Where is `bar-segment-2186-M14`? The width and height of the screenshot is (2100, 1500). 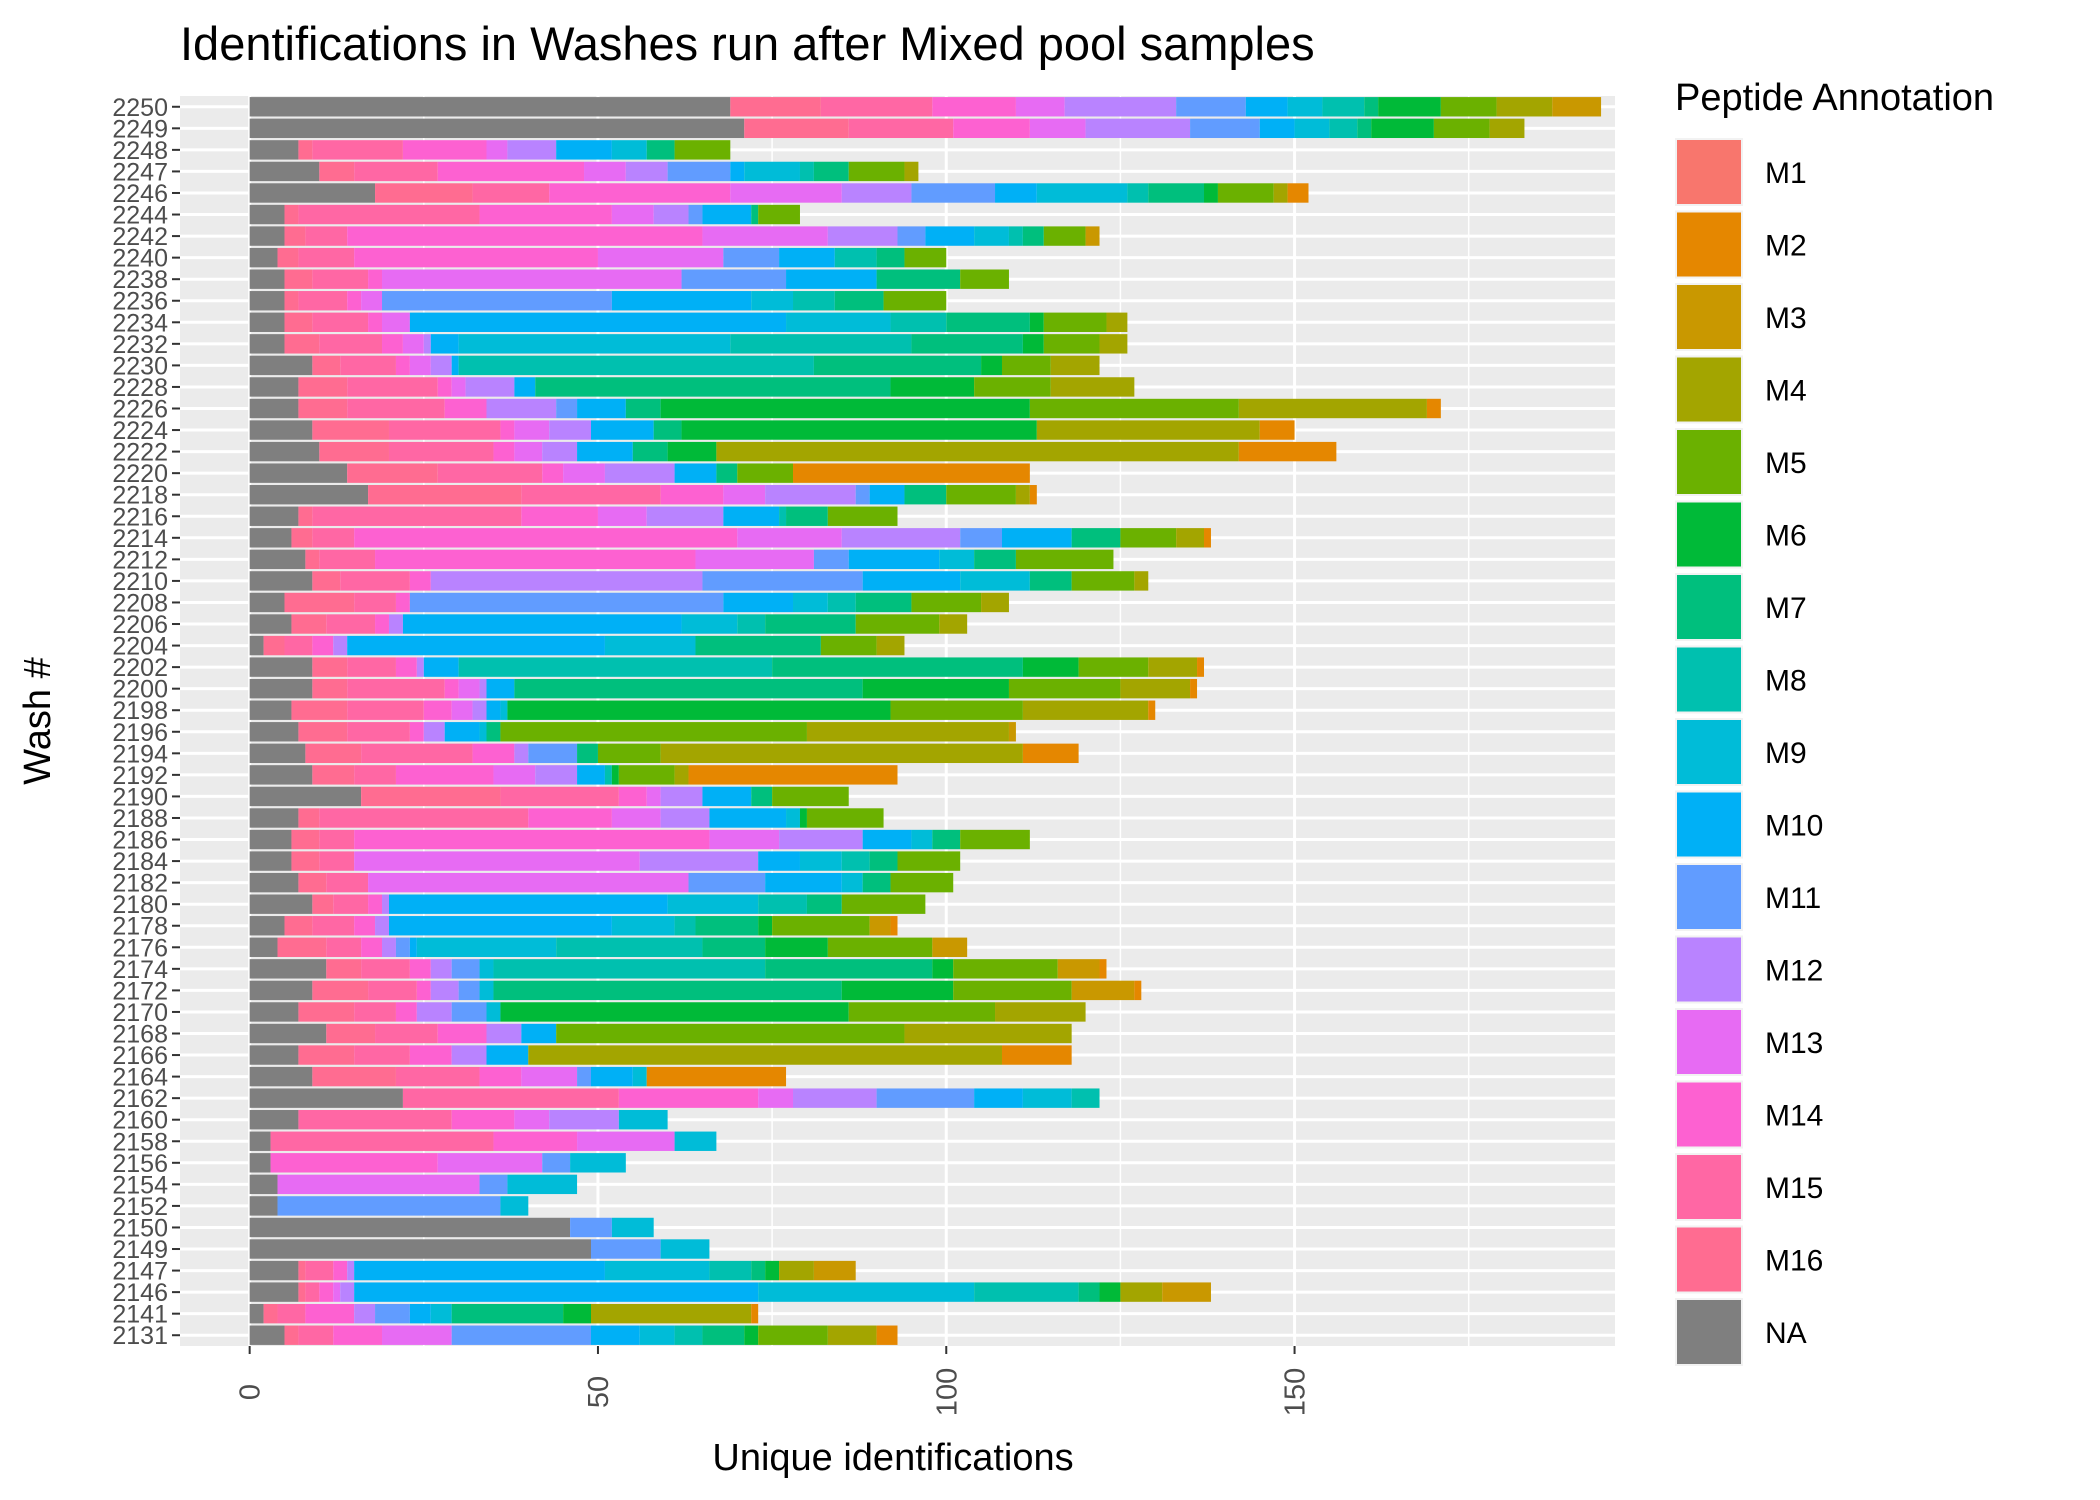
bar-segment-2186-M14 is located at coordinates (532, 839).